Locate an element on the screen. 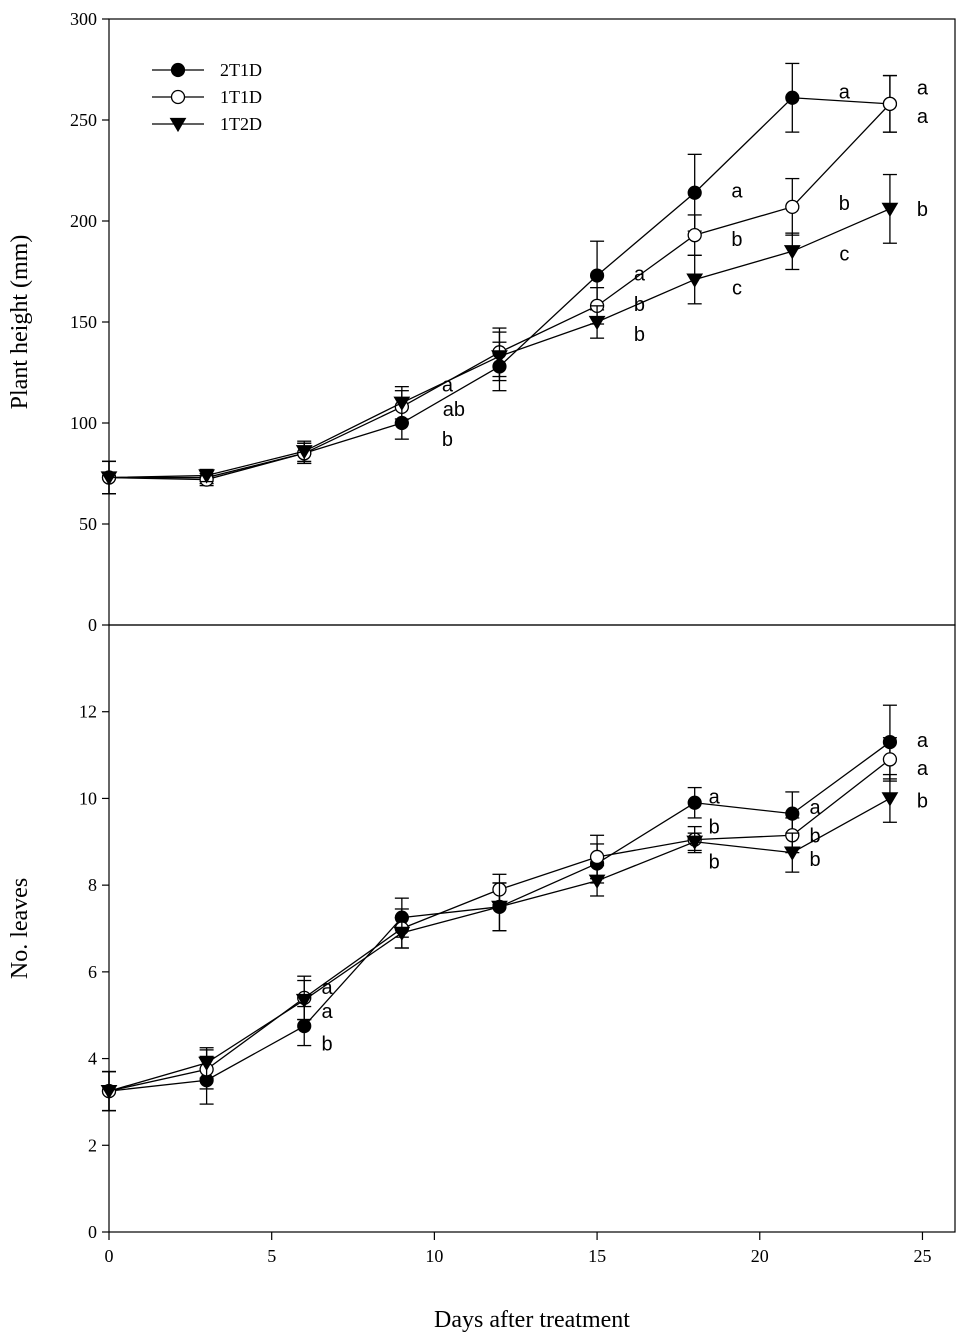 This screenshot has height=1344, width=964. legend-label: 1T2D is located at coordinates (241, 124).